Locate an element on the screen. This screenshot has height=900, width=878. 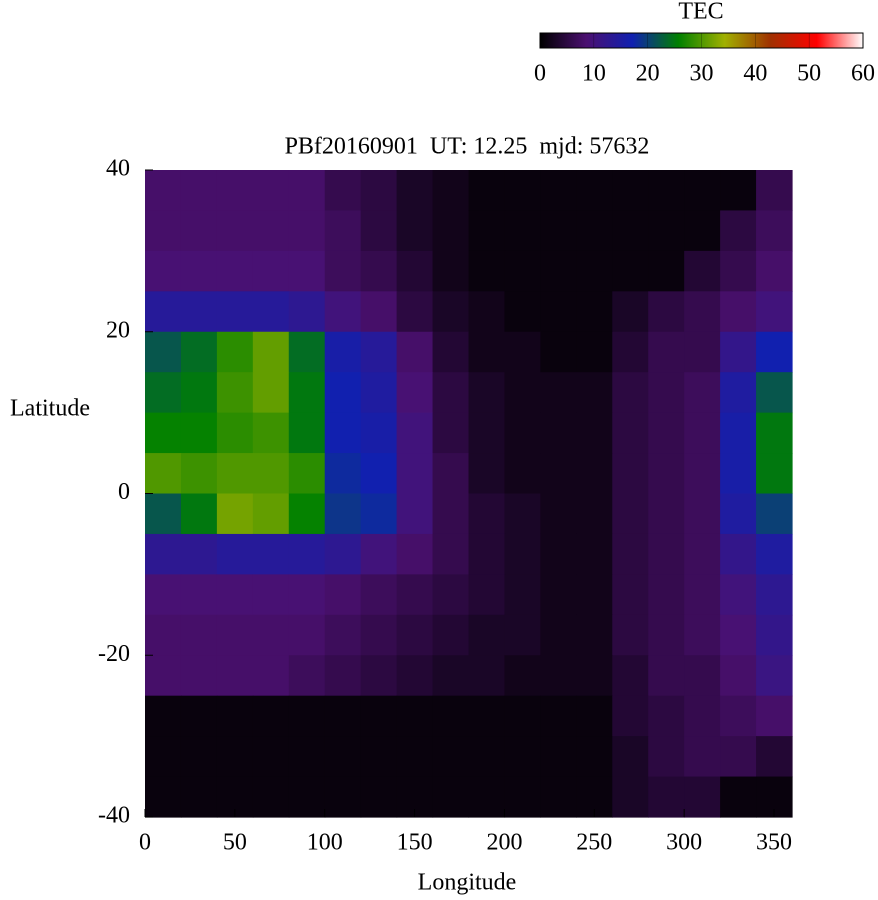
colorbar-tick-label: 50 is located at coordinates (809, 74).